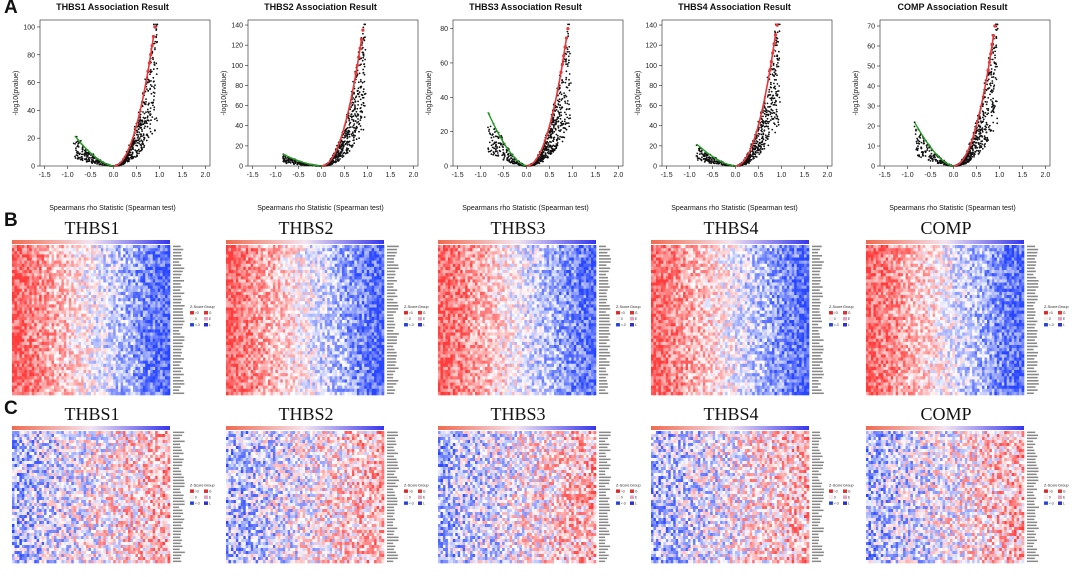 The width and height of the screenshot is (1079, 577). Describe the element at coordinates (756, 100) in the screenshot. I see `positive-correlation-curve` at that location.